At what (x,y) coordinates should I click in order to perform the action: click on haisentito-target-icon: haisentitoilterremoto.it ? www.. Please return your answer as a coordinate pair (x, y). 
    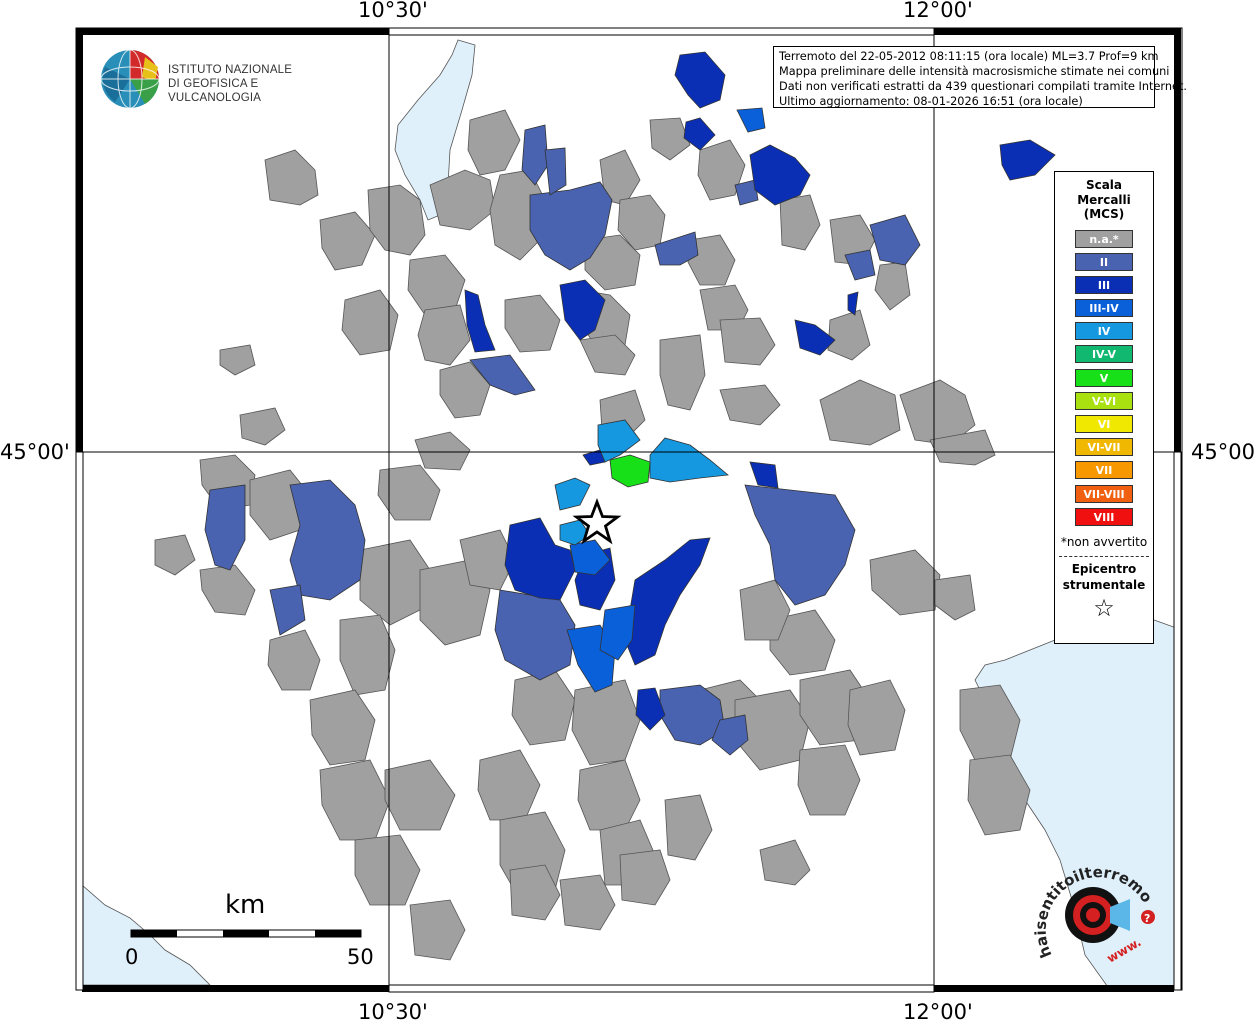
    Looking at the image, I should click on (1090, 903).